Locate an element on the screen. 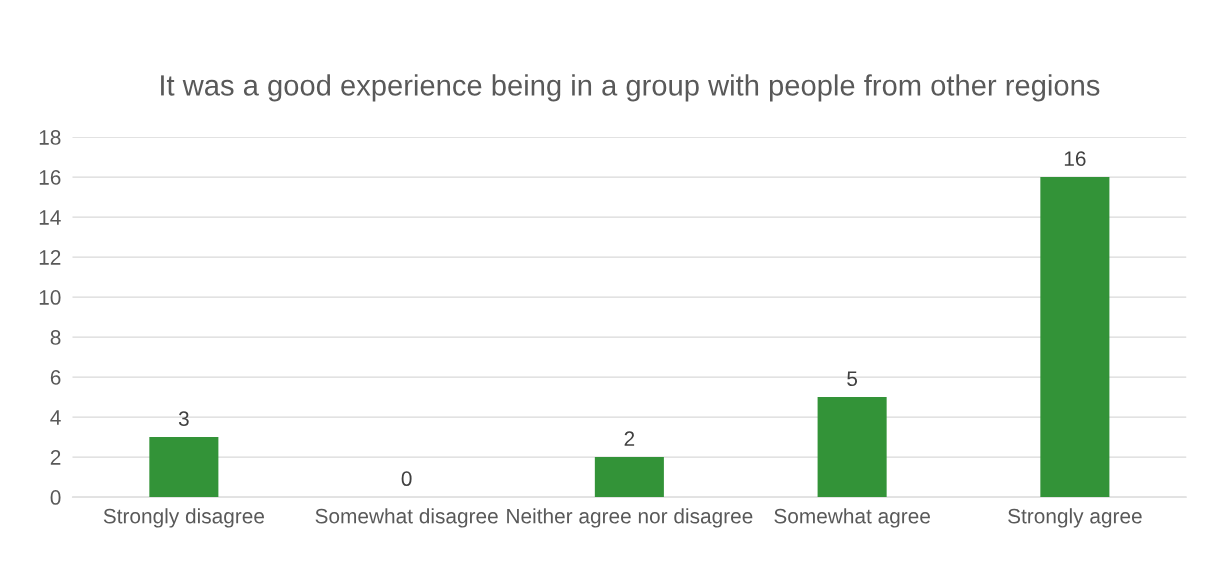 The image size is (1208, 576). x-tick-label: Strongly agree is located at coordinates (1075, 518).